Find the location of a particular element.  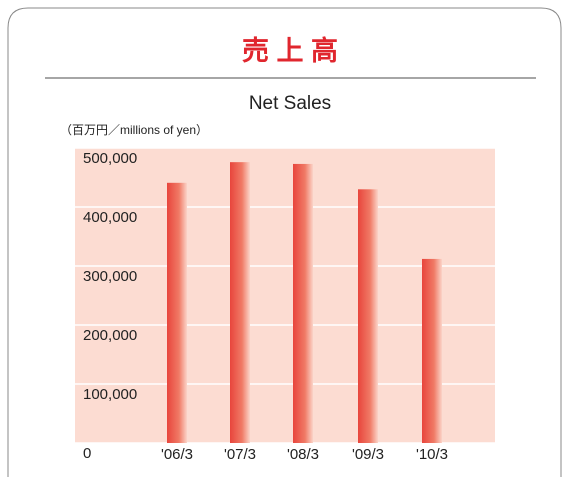

x-tick-label: '08/3 is located at coordinates (303, 454).